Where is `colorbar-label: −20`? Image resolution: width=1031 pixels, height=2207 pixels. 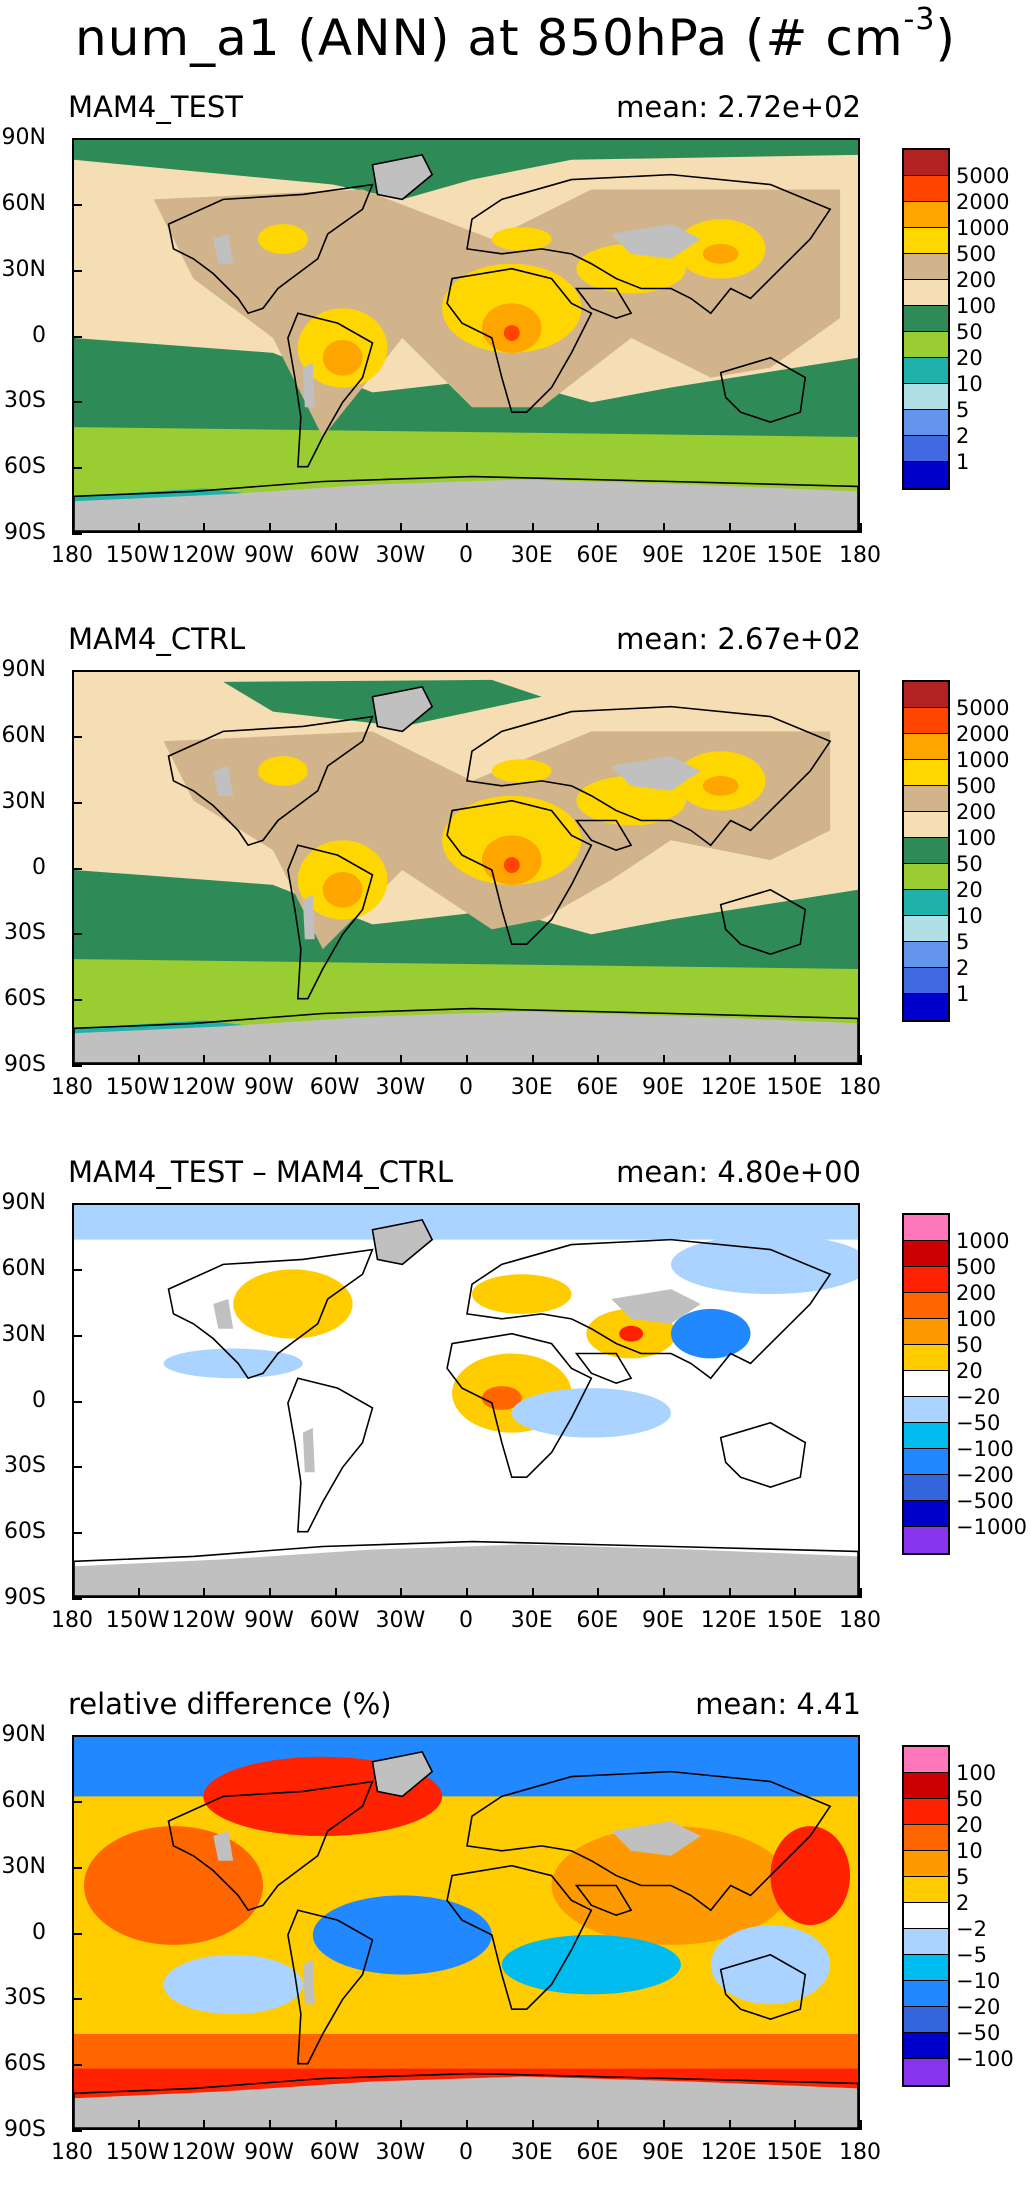 colorbar-label: −20 is located at coordinates (978, 1397).